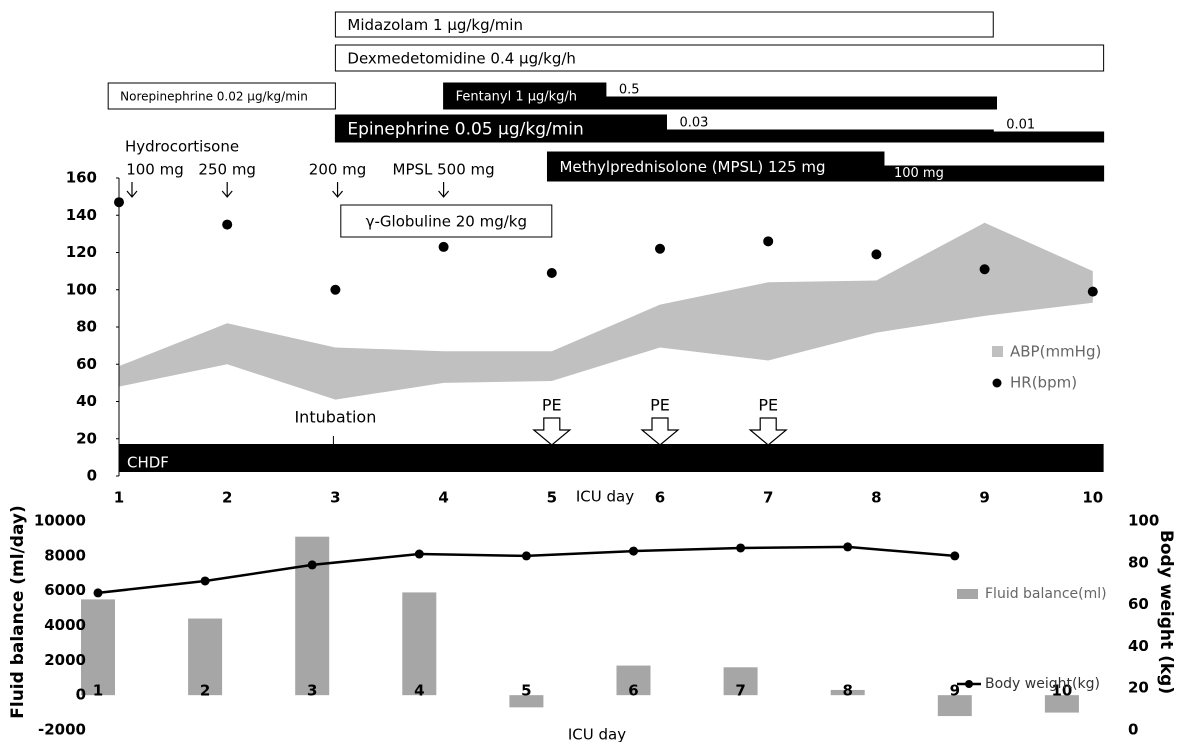  Describe the element at coordinates (62, 730) in the screenshot. I see `y-tick-label: -2000` at that location.